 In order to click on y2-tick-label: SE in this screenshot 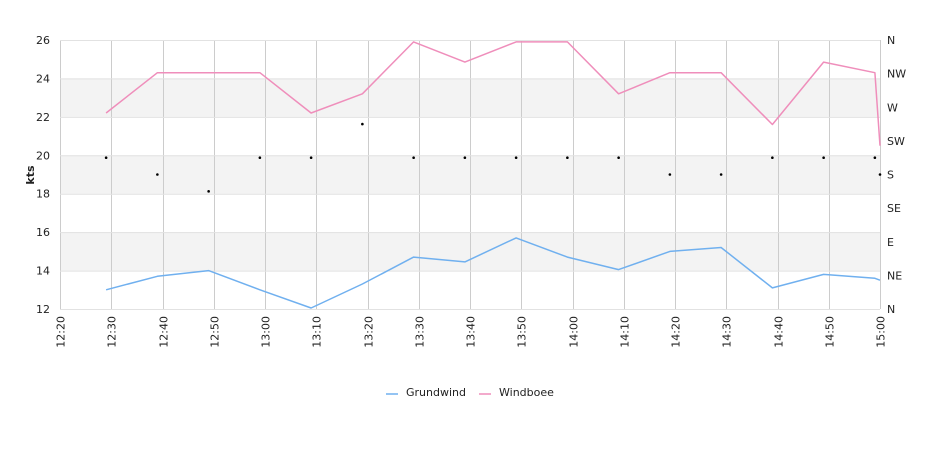, I will do `click(894, 208)`.